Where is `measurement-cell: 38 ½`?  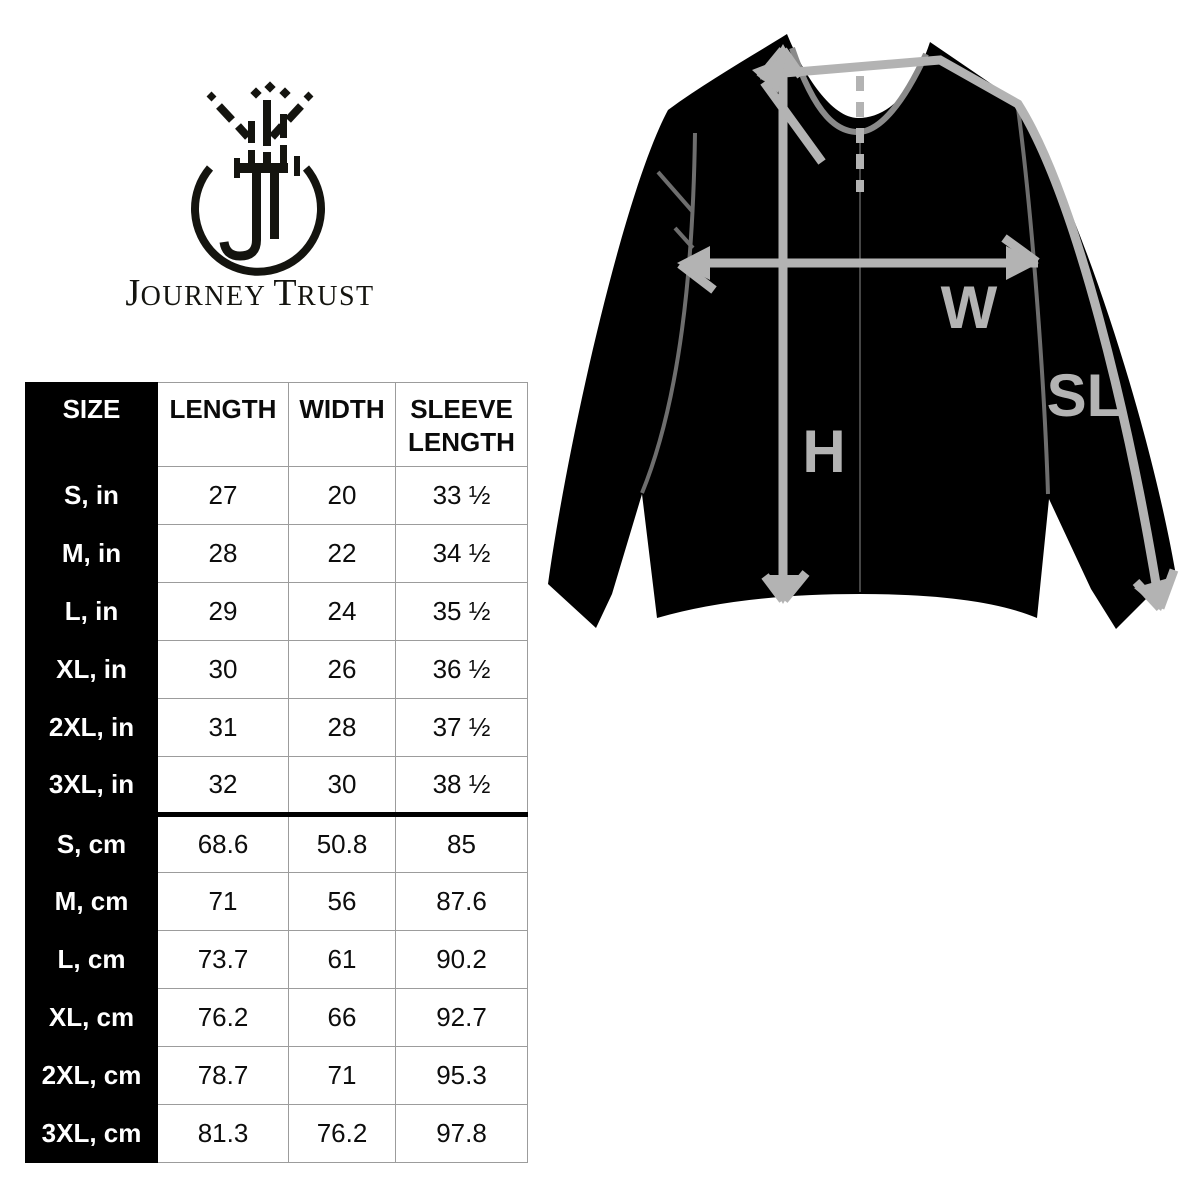
measurement-cell: 38 ½ is located at coordinates (461, 785).